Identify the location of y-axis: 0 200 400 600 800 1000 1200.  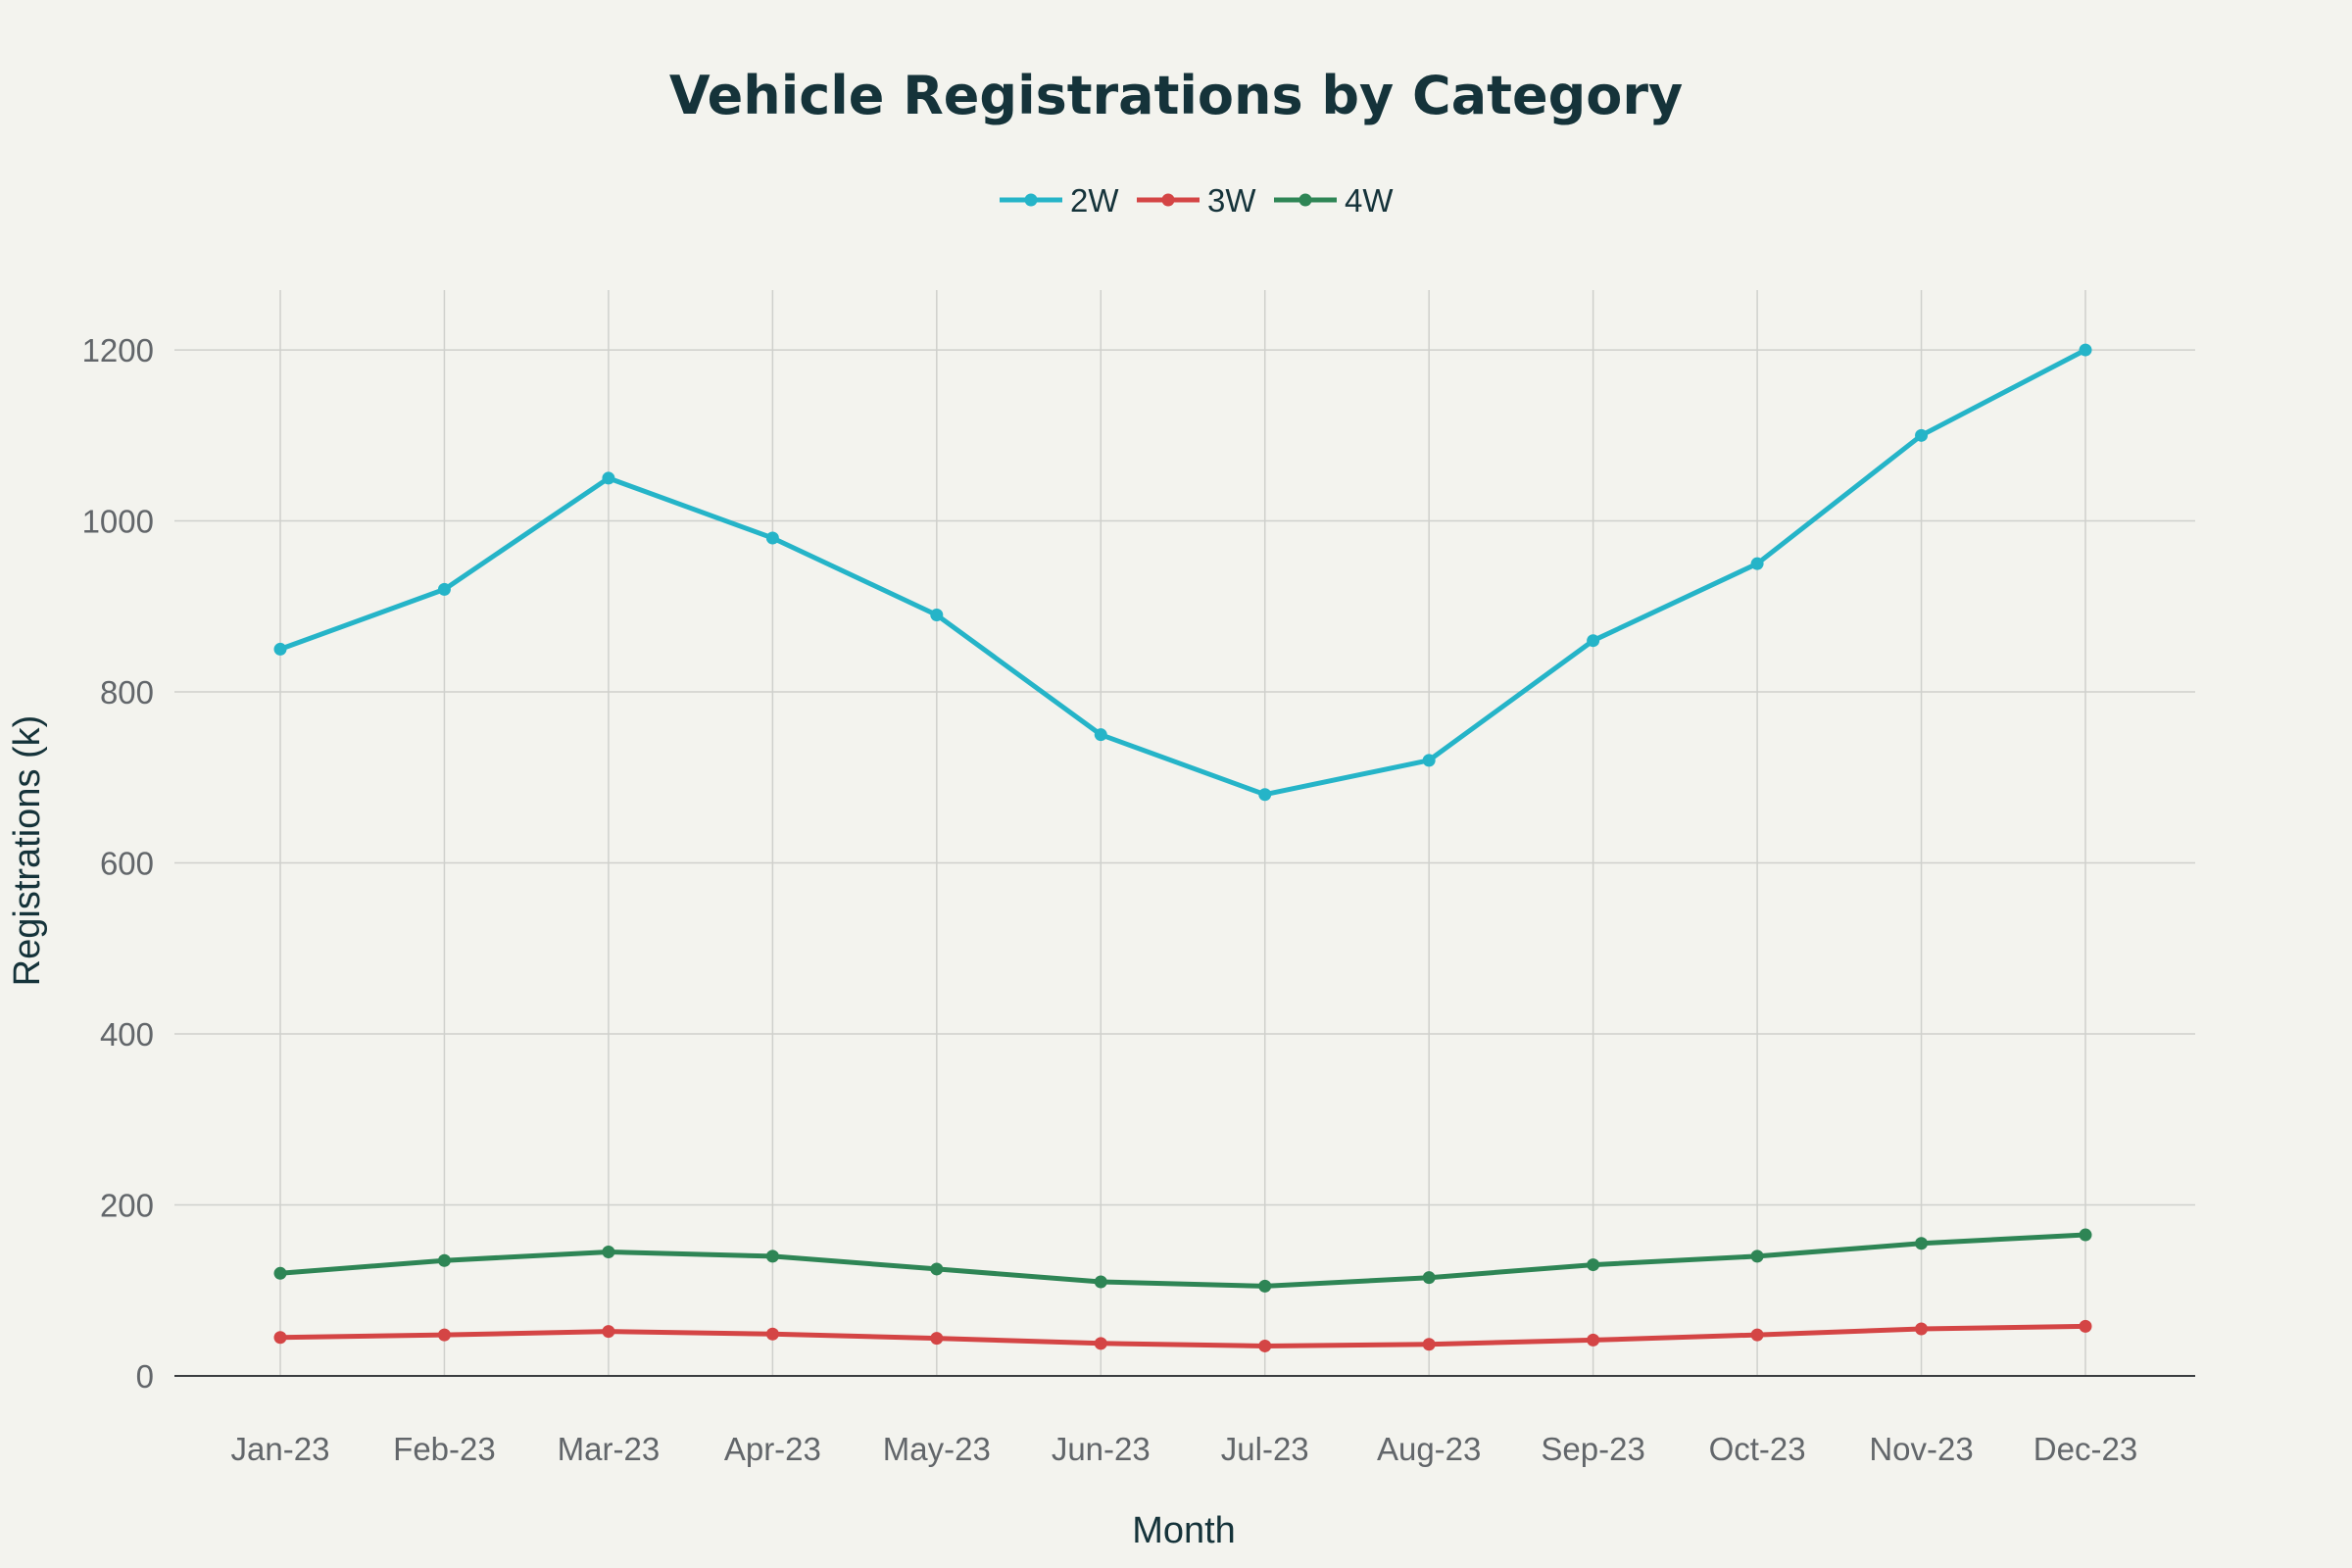
(118, 863).